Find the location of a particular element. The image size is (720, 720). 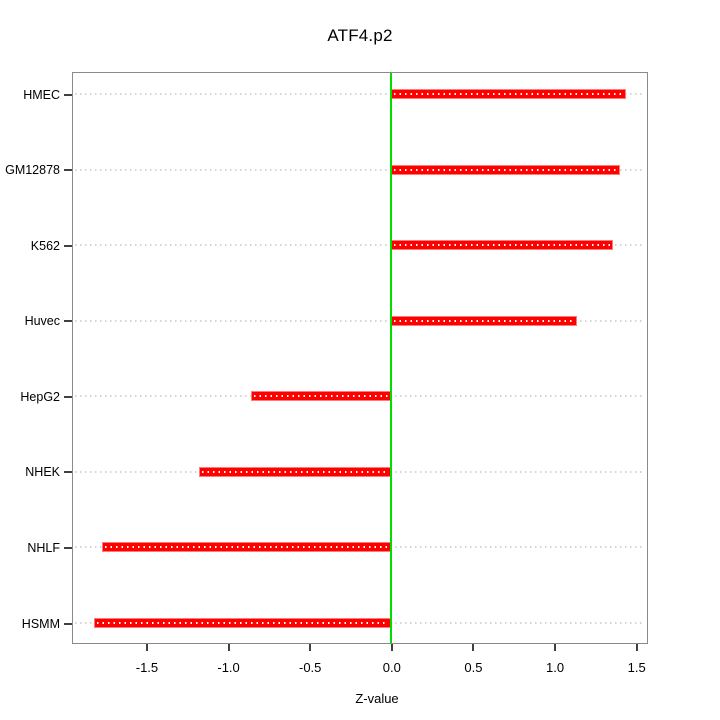

x-tick-label: -0.5 is located at coordinates (310, 667).